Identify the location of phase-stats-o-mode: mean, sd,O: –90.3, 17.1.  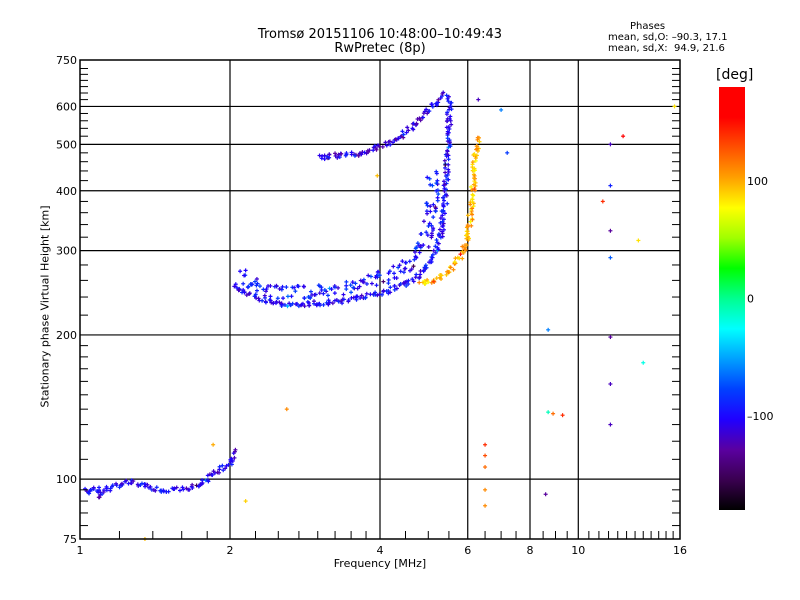
(668, 37).